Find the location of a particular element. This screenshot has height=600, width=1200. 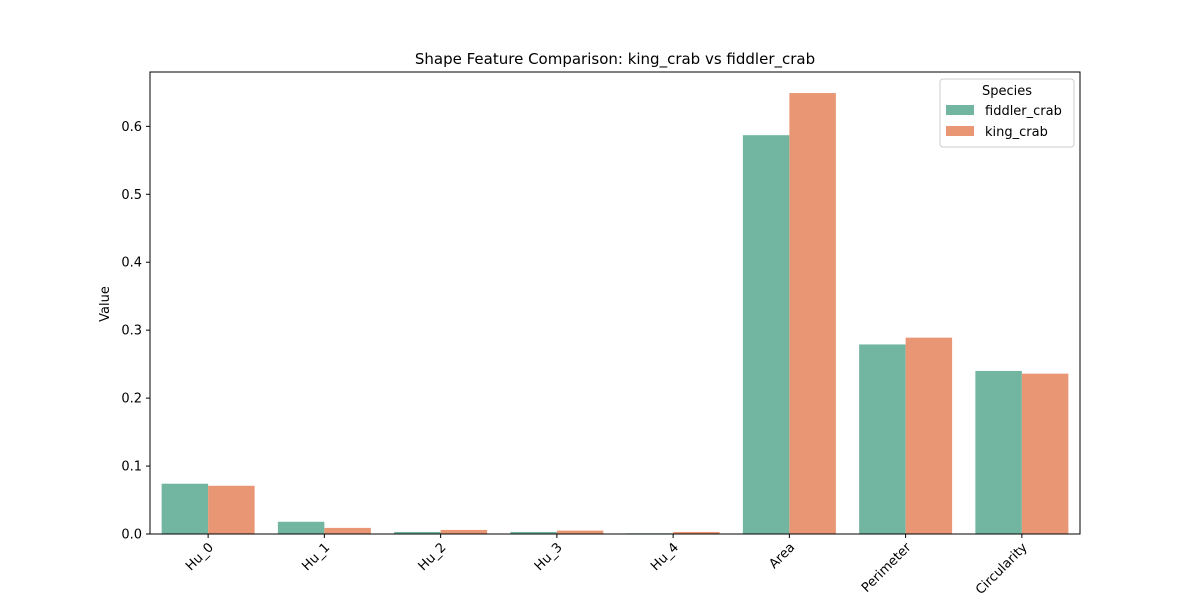

y-tick-label: 0.4 is located at coordinates (131, 263).